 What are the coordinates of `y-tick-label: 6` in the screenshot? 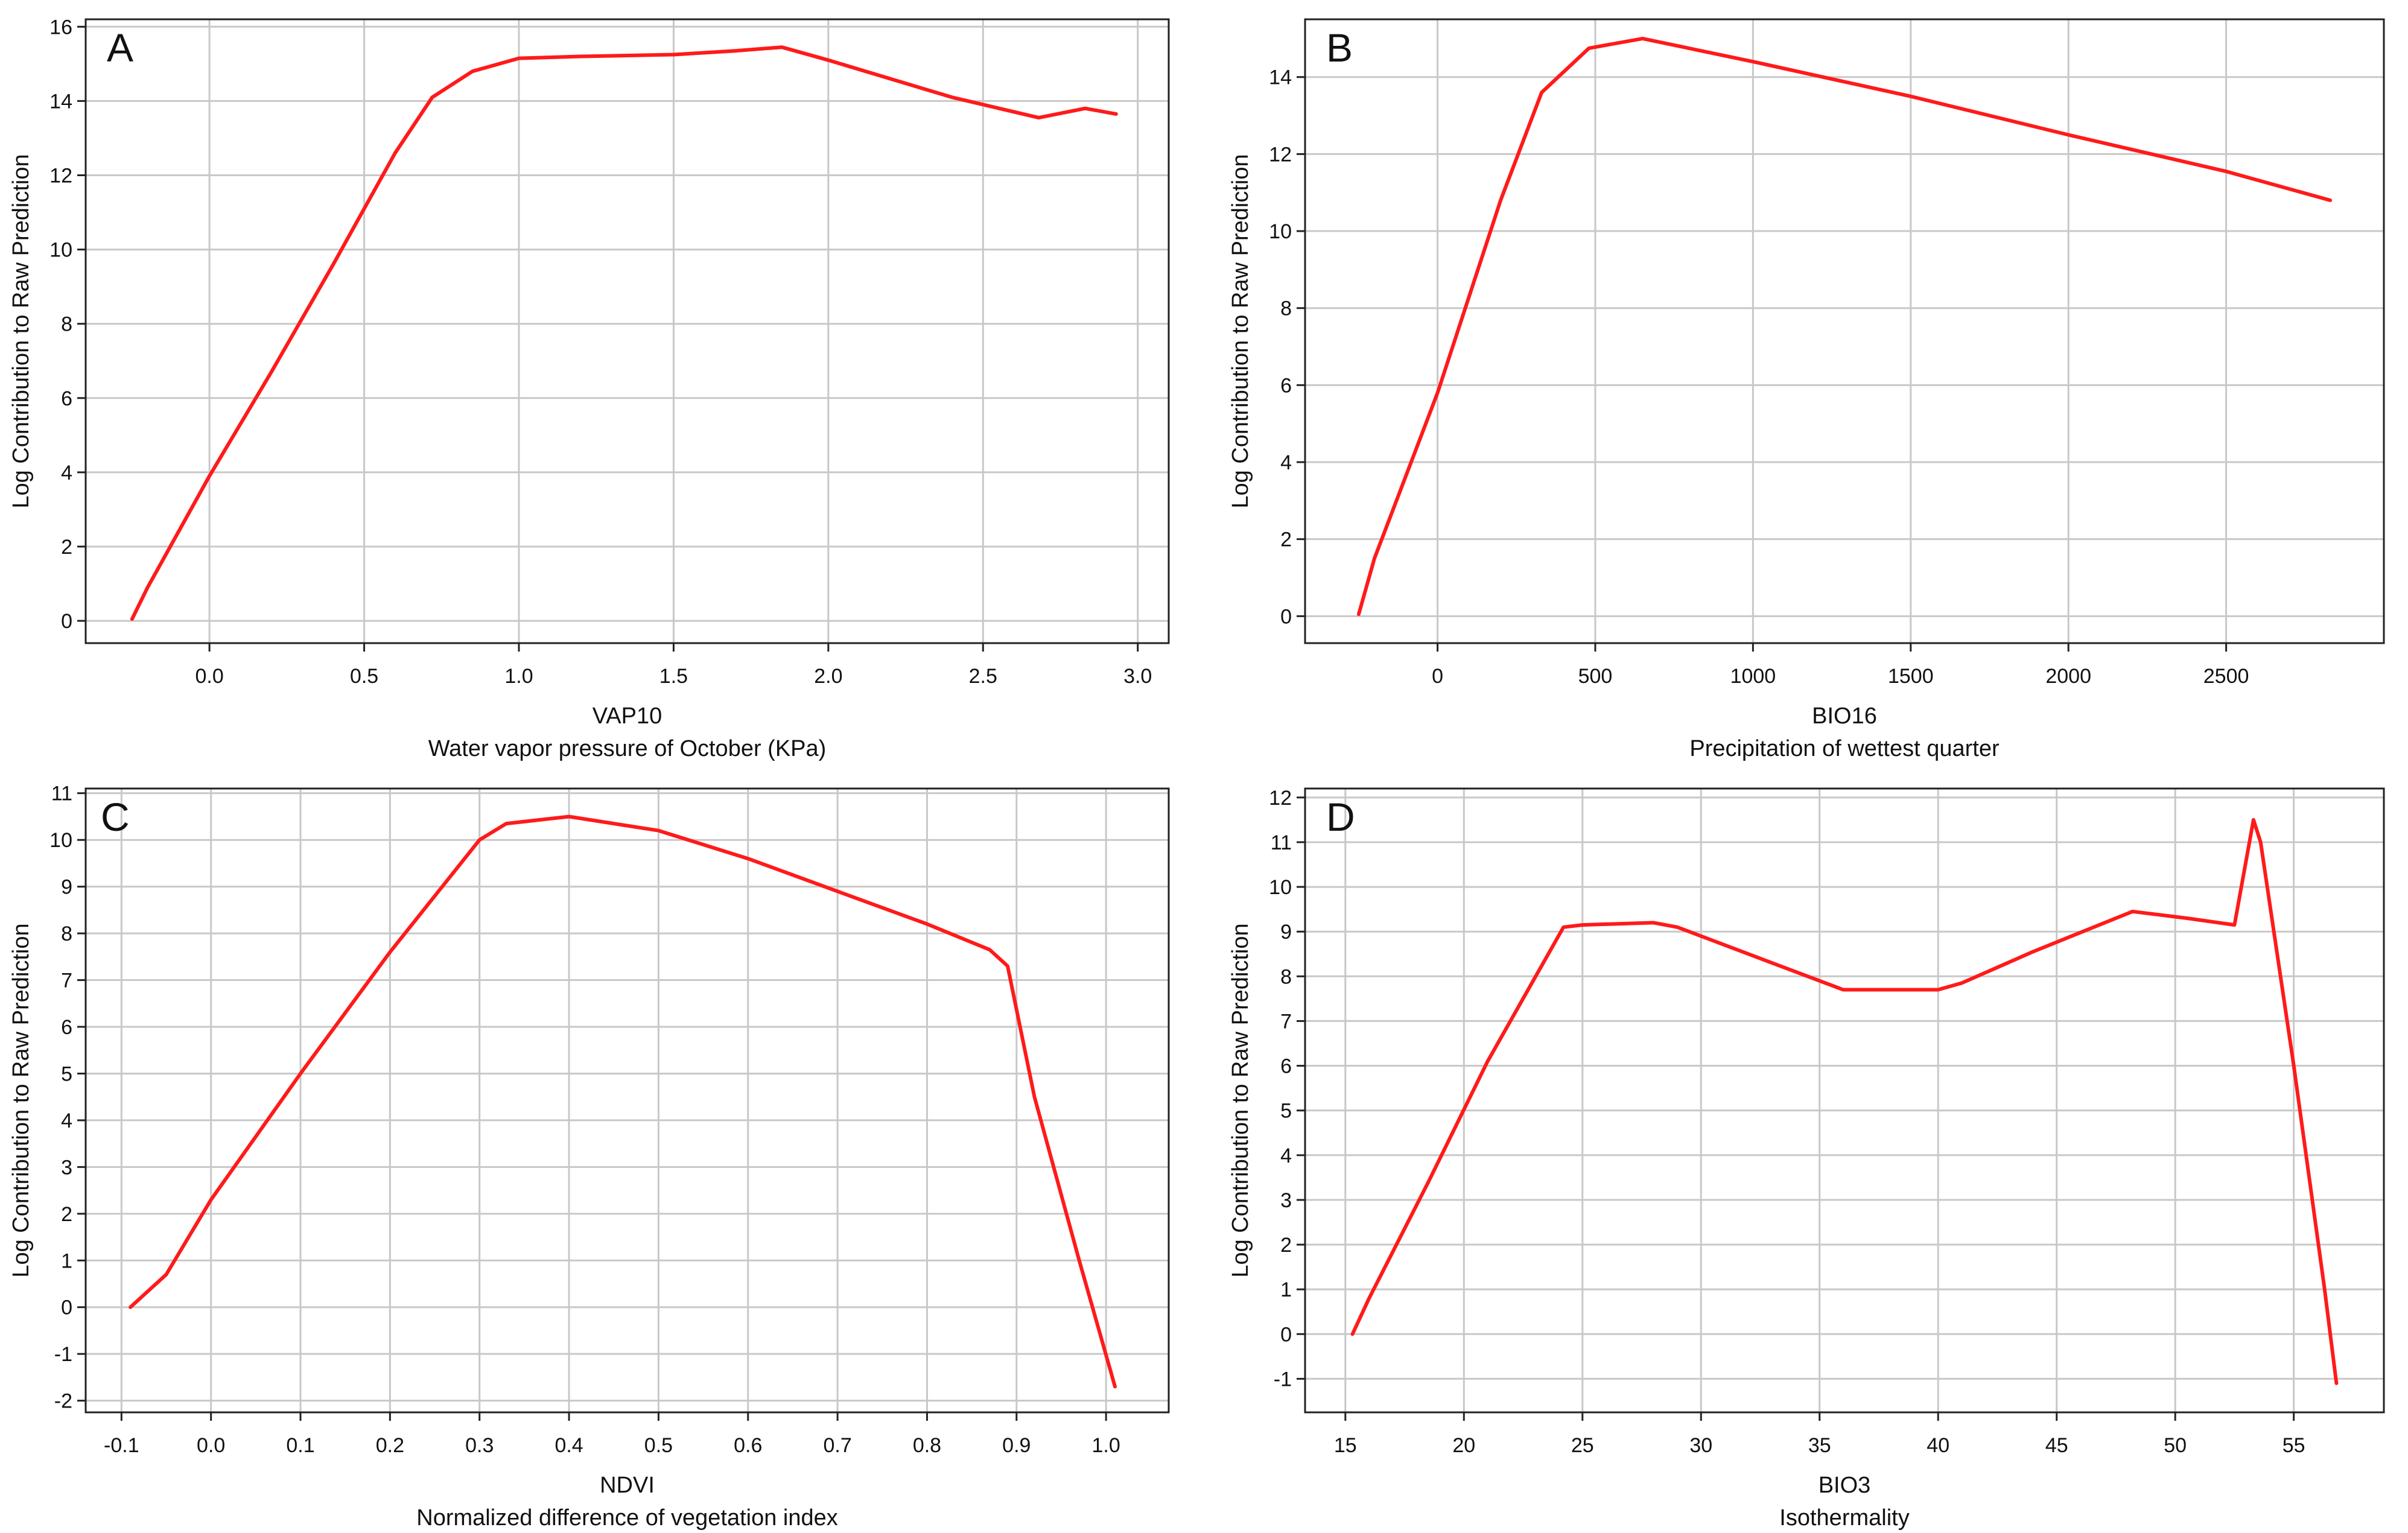 It's located at (66, 1027).